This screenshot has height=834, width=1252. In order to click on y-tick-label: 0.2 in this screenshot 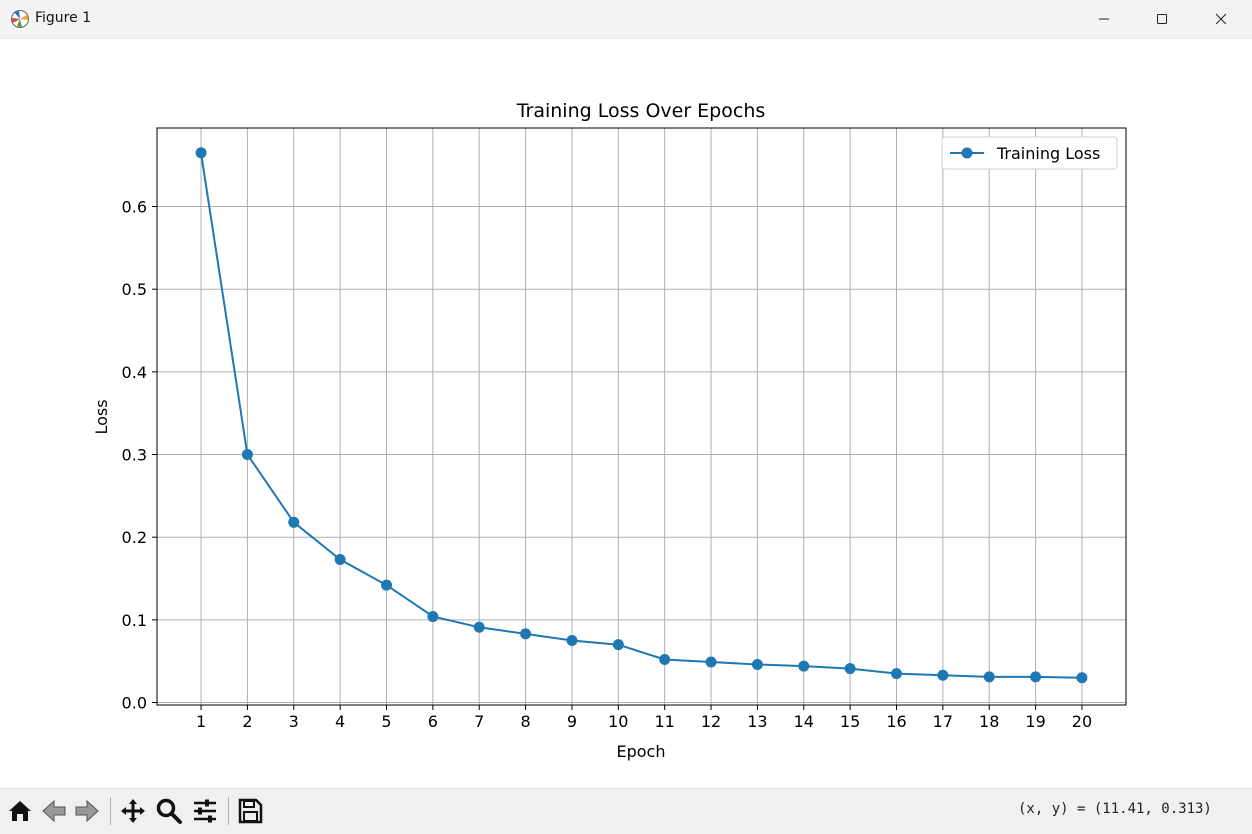, I will do `click(134, 537)`.